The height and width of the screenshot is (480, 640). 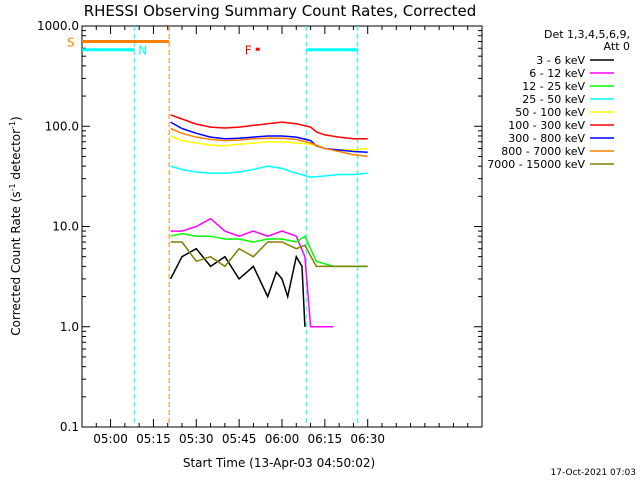 I want to click on y-axis-label: Corrected Count Rate (s-1 detector-1), so click(x=15, y=225).